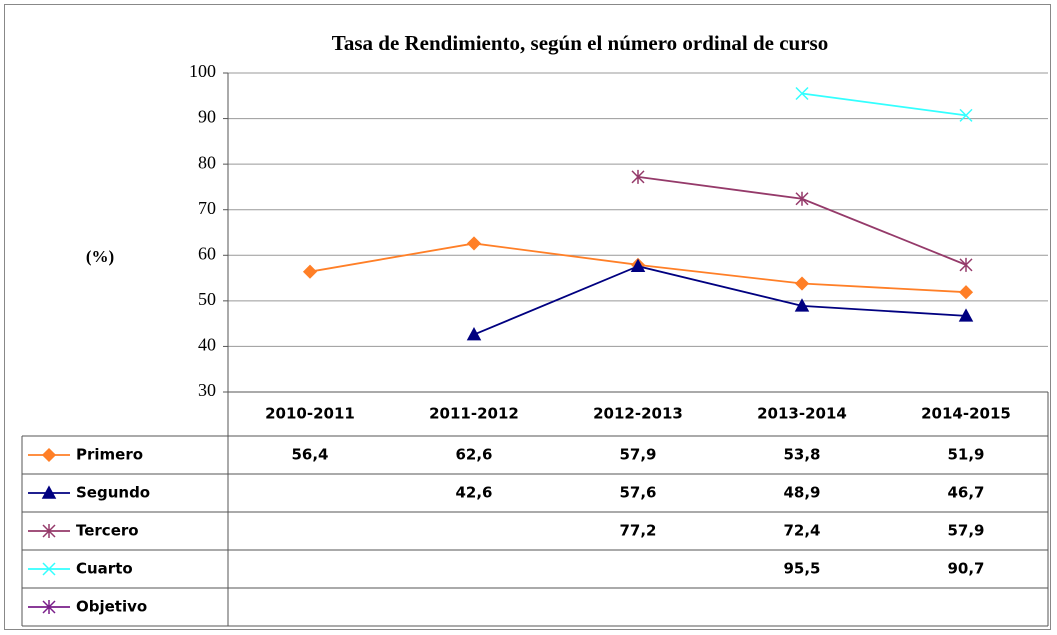 The height and width of the screenshot is (635, 1057). I want to click on x-tick-label: 2012-2013, so click(638, 414).